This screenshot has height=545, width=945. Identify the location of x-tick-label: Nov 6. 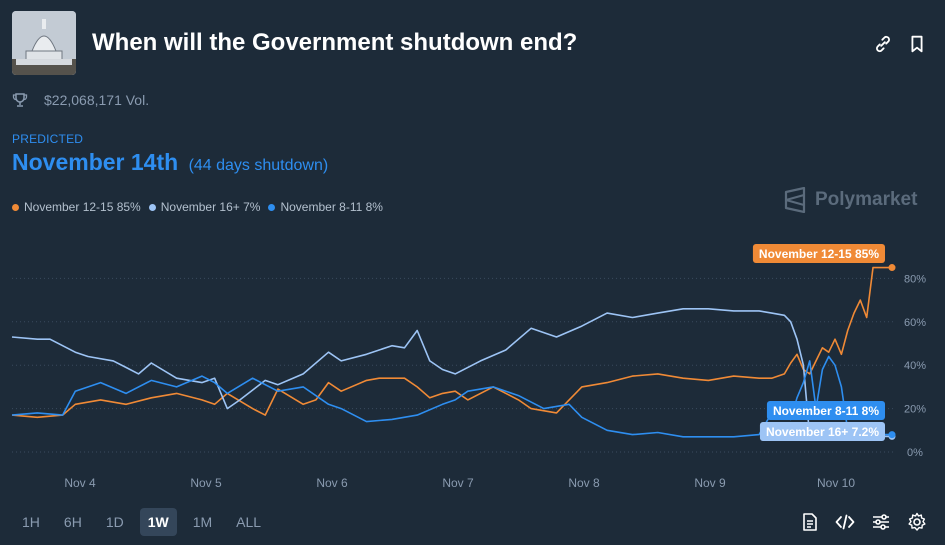
(332, 483).